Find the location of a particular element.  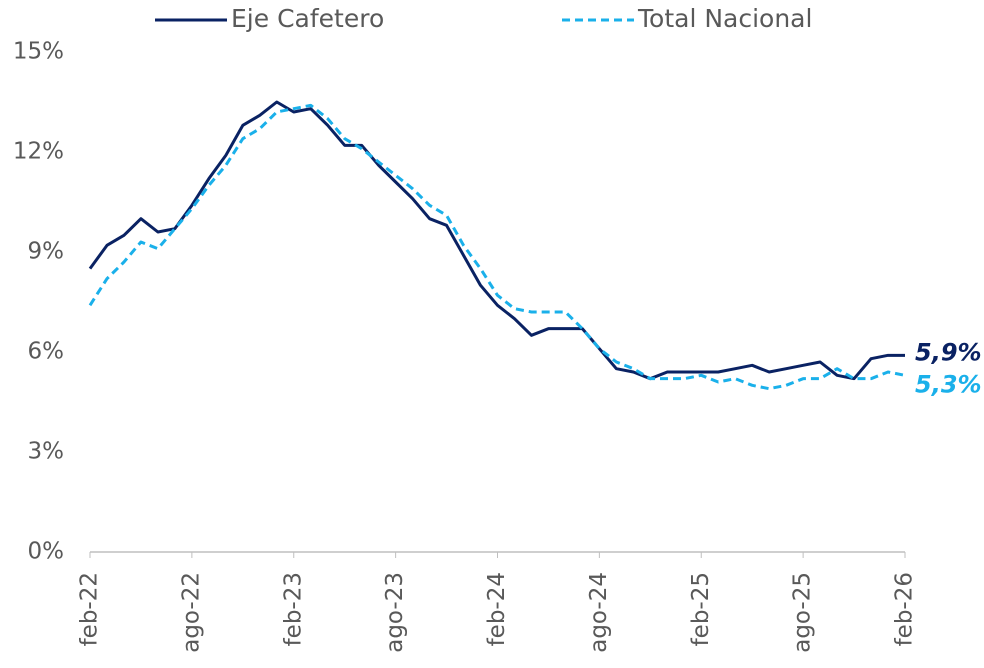

x-tick-label: feb-24 is located at coordinates (497, 609).